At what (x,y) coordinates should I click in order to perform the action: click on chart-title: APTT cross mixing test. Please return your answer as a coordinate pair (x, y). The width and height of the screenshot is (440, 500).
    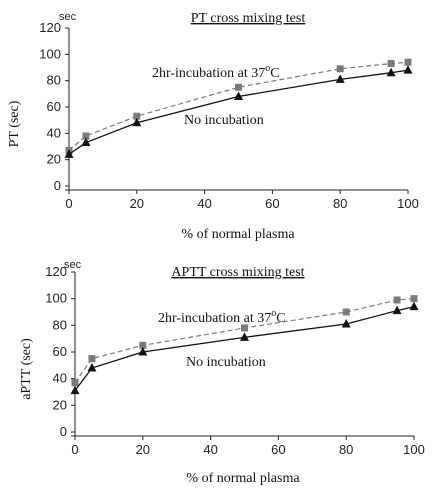
    Looking at the image, I should click on (237, 272).